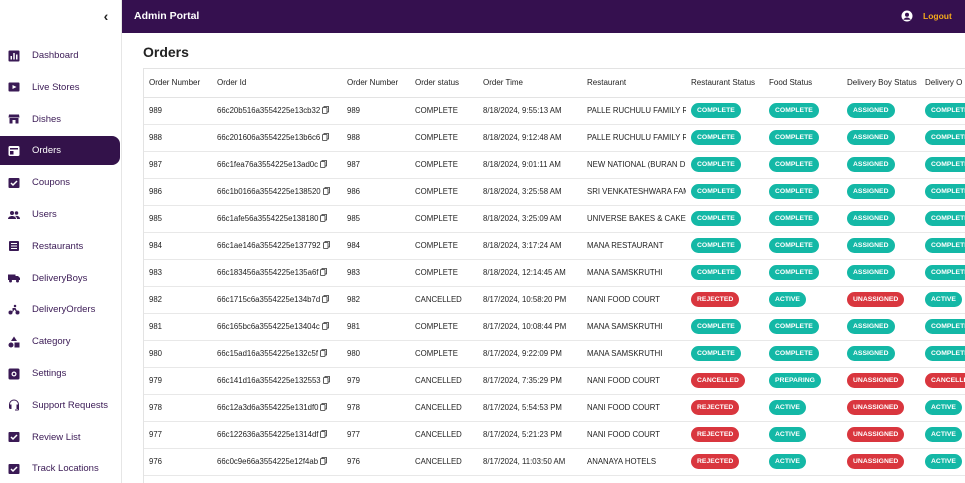 This screenshot has height=483, width=965. Describe the element at coordinates (715, 407) in the screenshot. I see `status-badge: REJECTED` at that location.